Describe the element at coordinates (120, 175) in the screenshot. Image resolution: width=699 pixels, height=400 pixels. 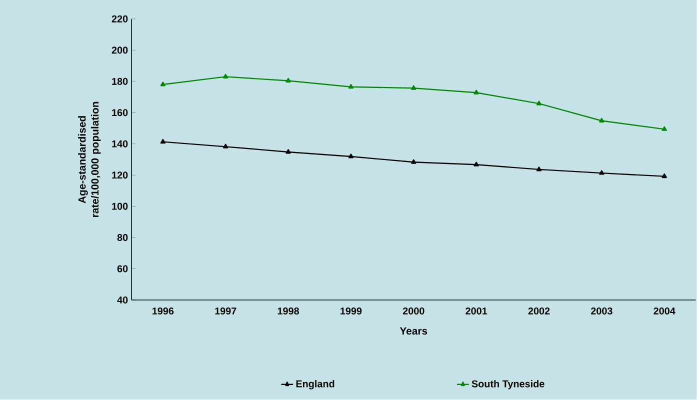
I see `y-tick-label: 120` at that location.